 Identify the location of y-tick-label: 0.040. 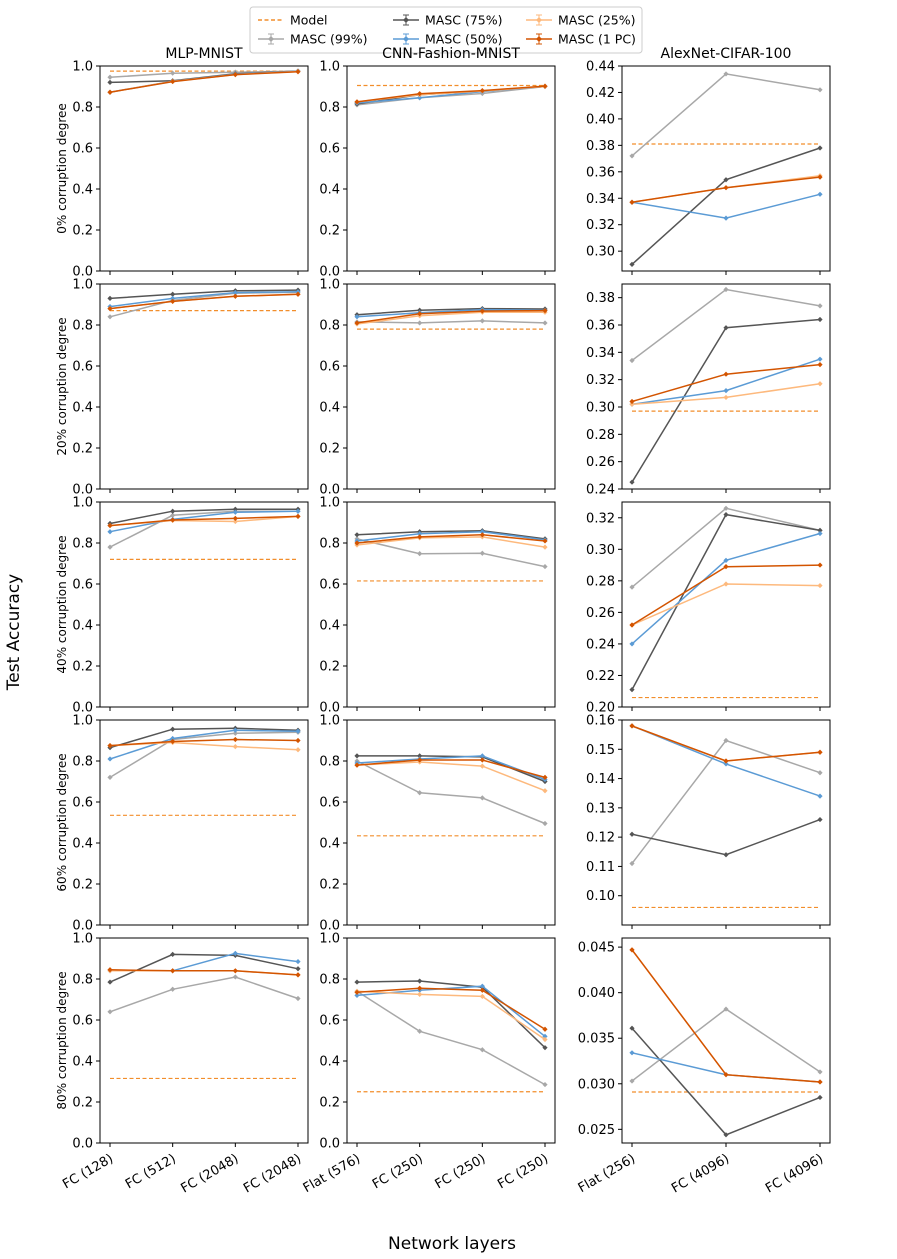
(596, 993).